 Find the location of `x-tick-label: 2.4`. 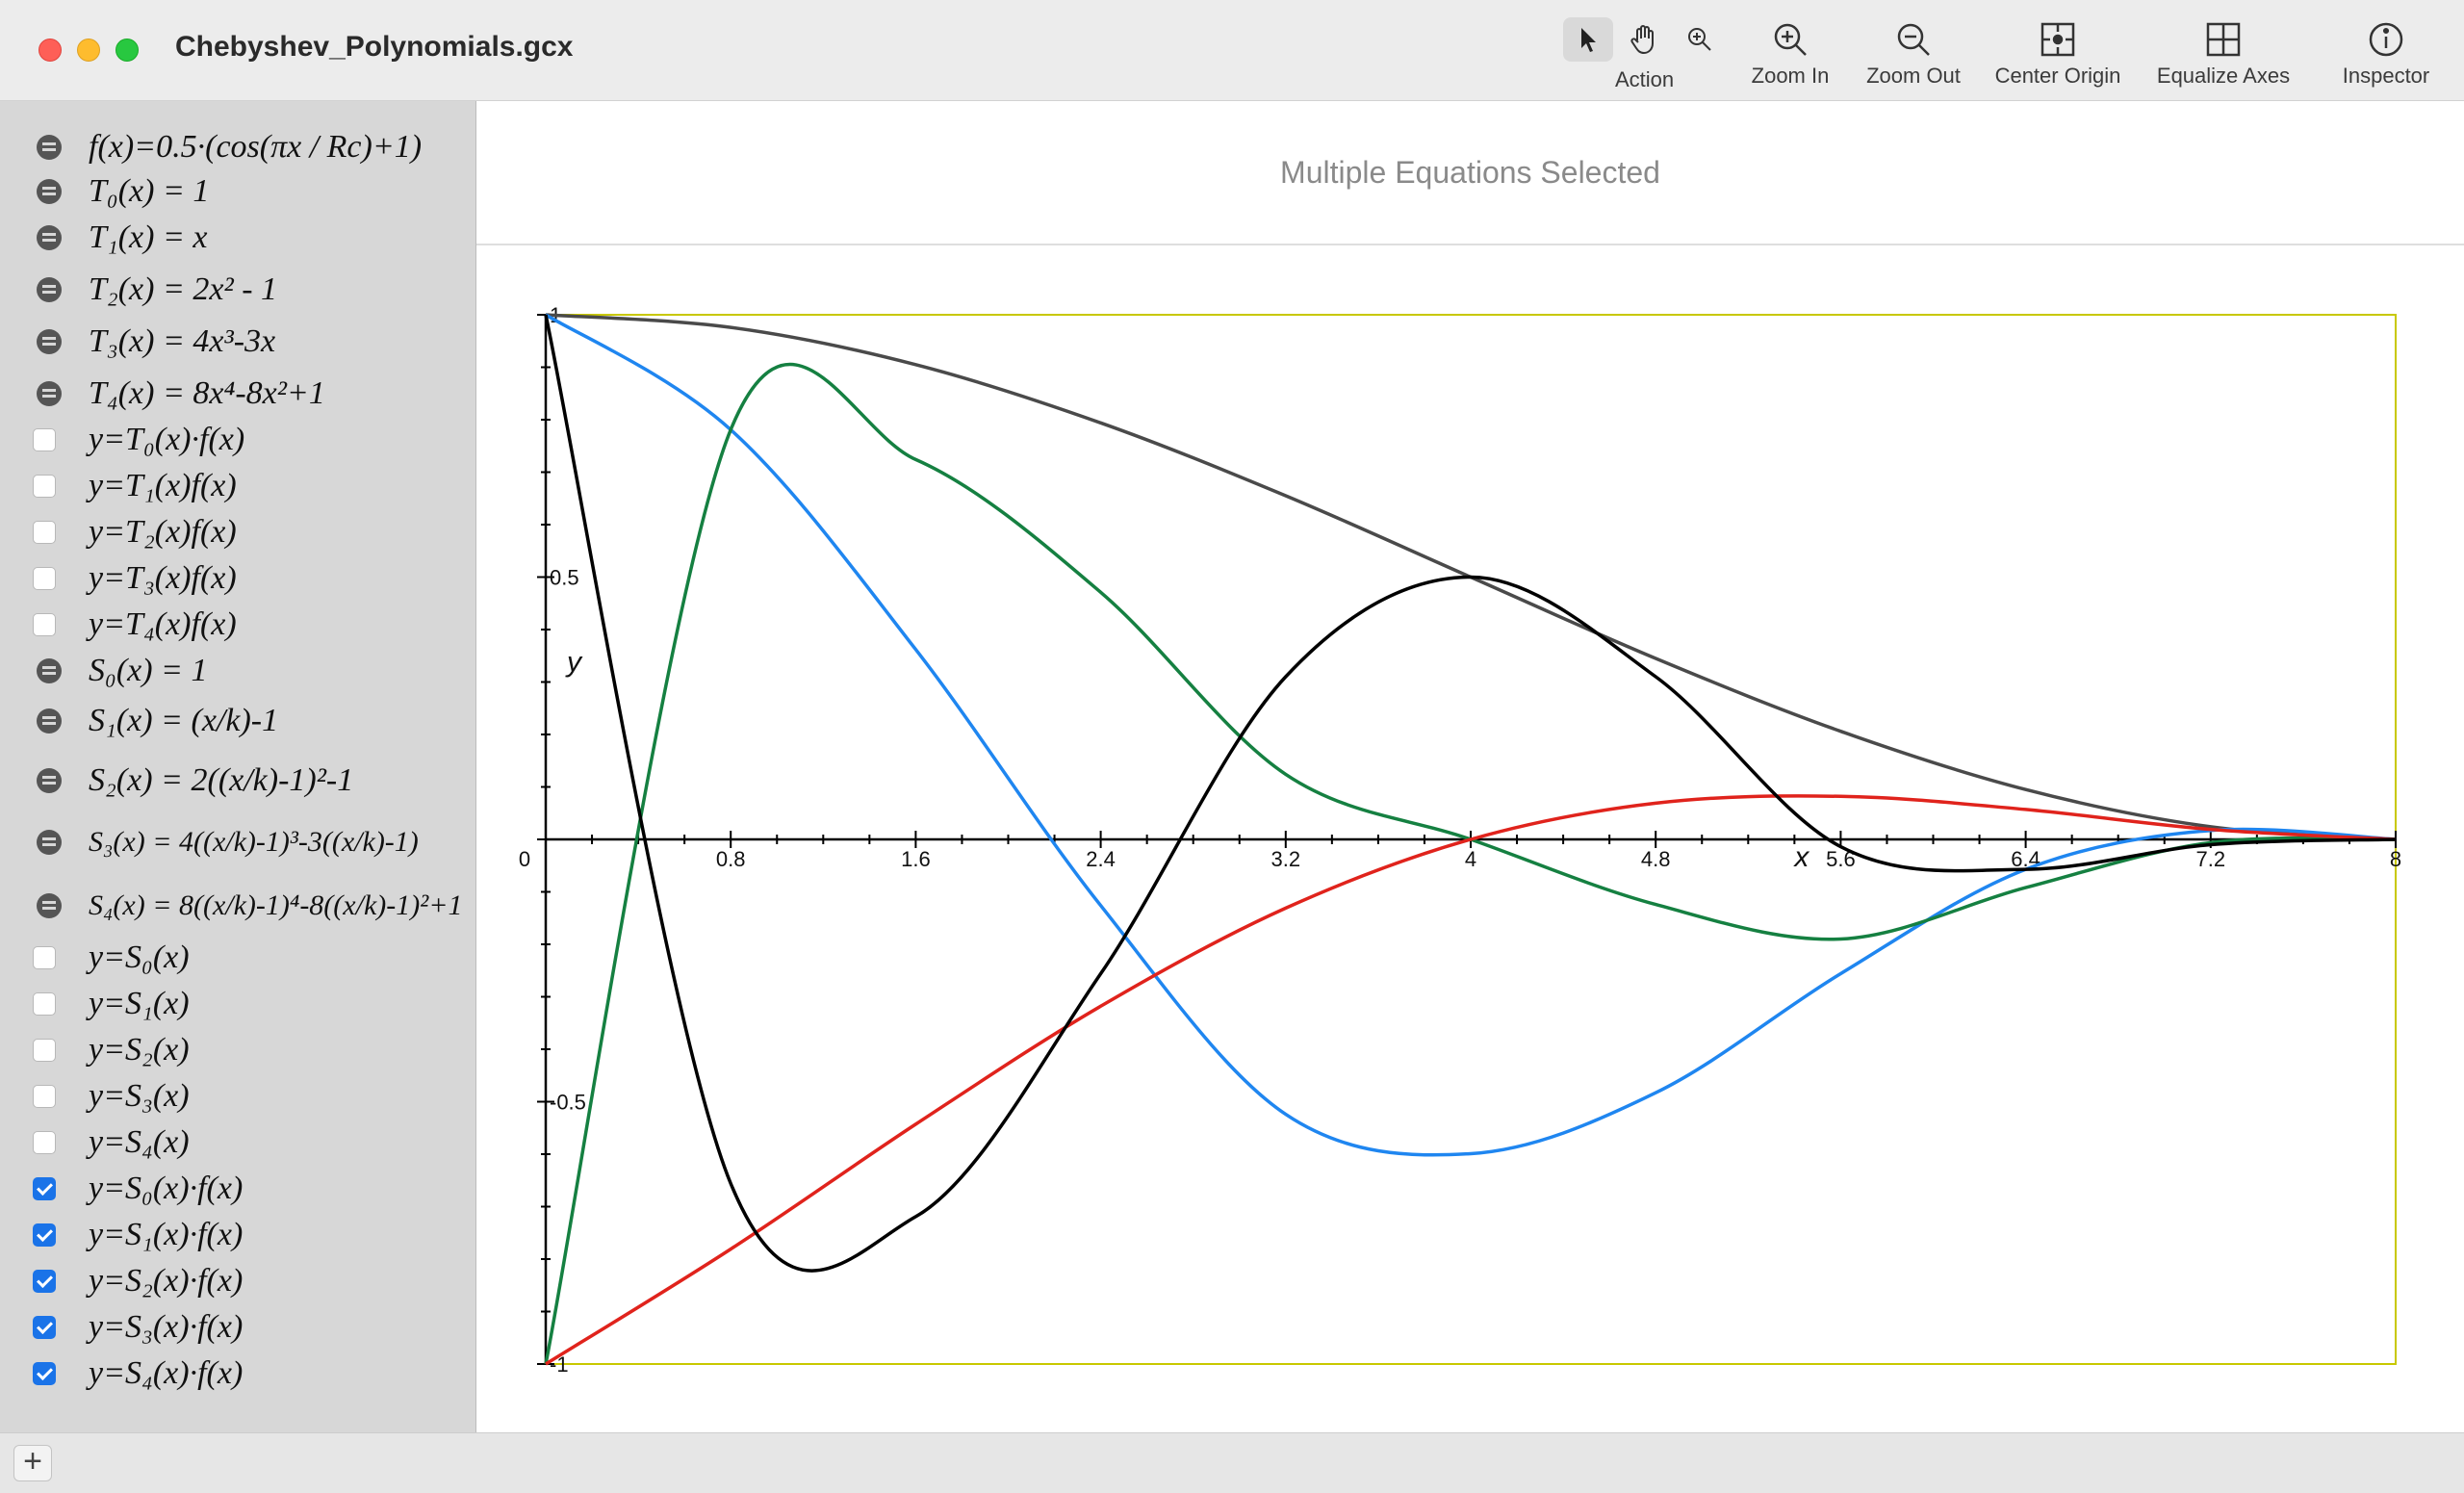

x-tick-label: 2.4 is located at coordinates (1101, 859).